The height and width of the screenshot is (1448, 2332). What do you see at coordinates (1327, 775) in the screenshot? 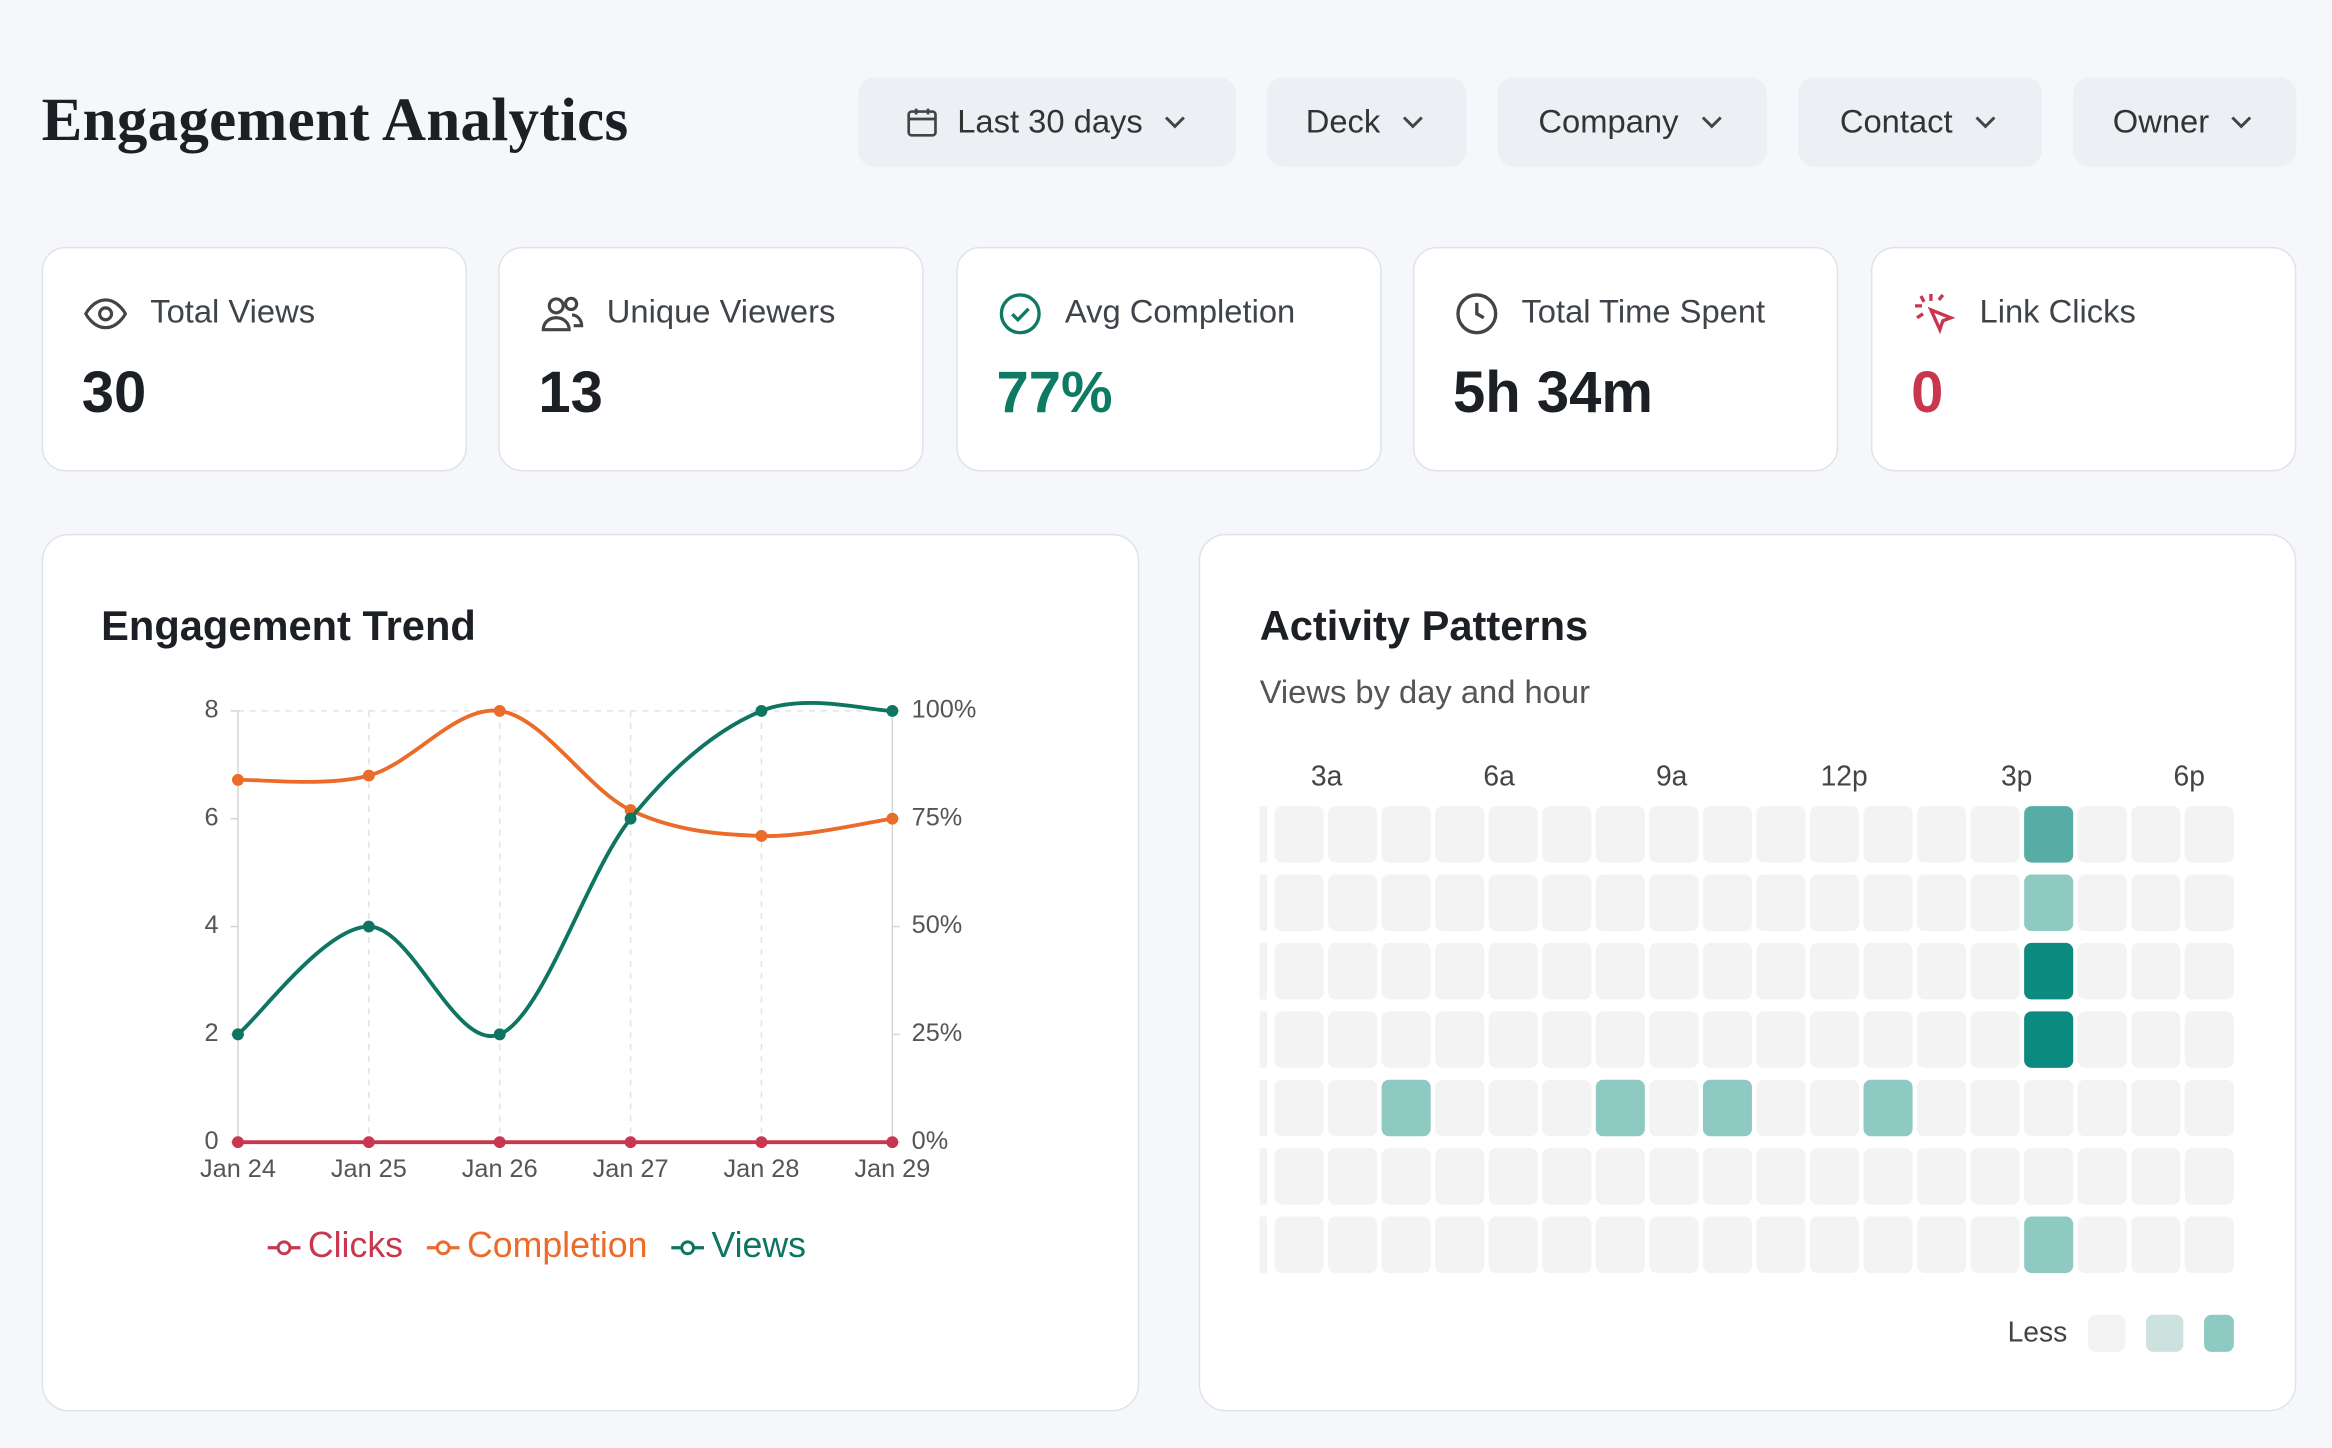
I see `x-tick-label: 3a` at bounding box center [1327, 775].